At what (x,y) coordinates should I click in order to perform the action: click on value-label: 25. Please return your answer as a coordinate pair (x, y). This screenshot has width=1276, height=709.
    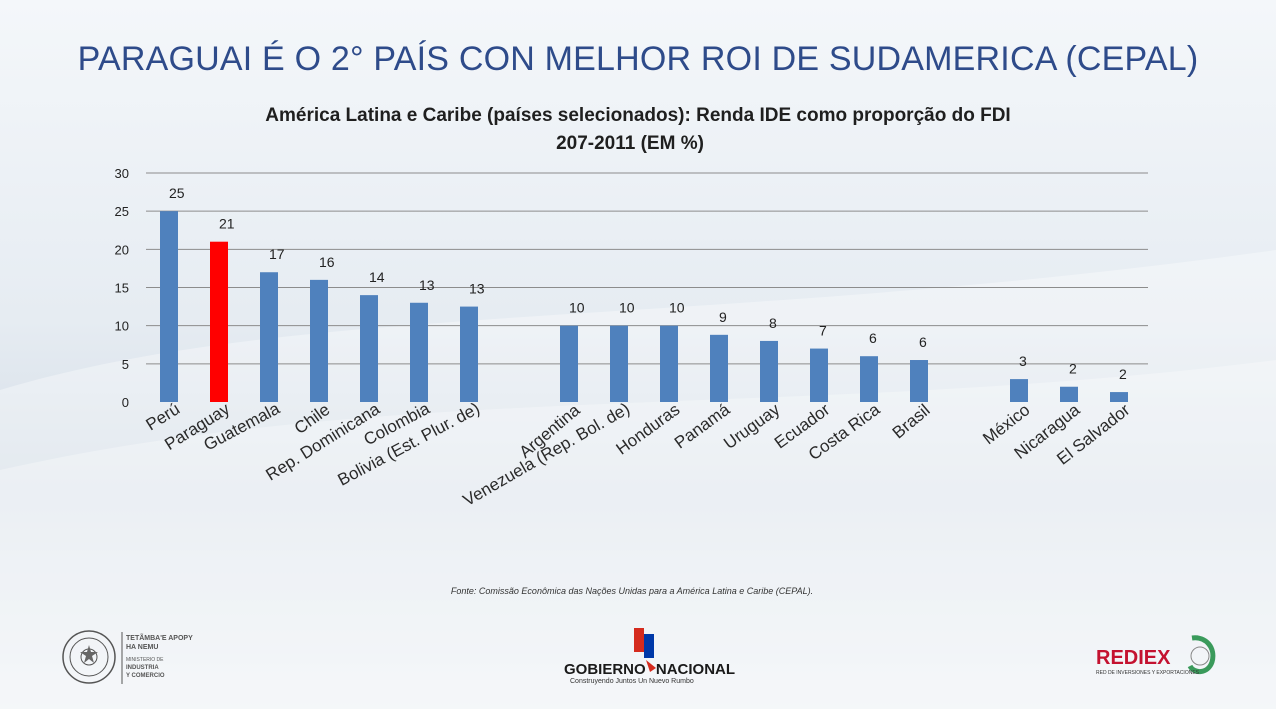
    Looking at the image, I should click on (177, 193).